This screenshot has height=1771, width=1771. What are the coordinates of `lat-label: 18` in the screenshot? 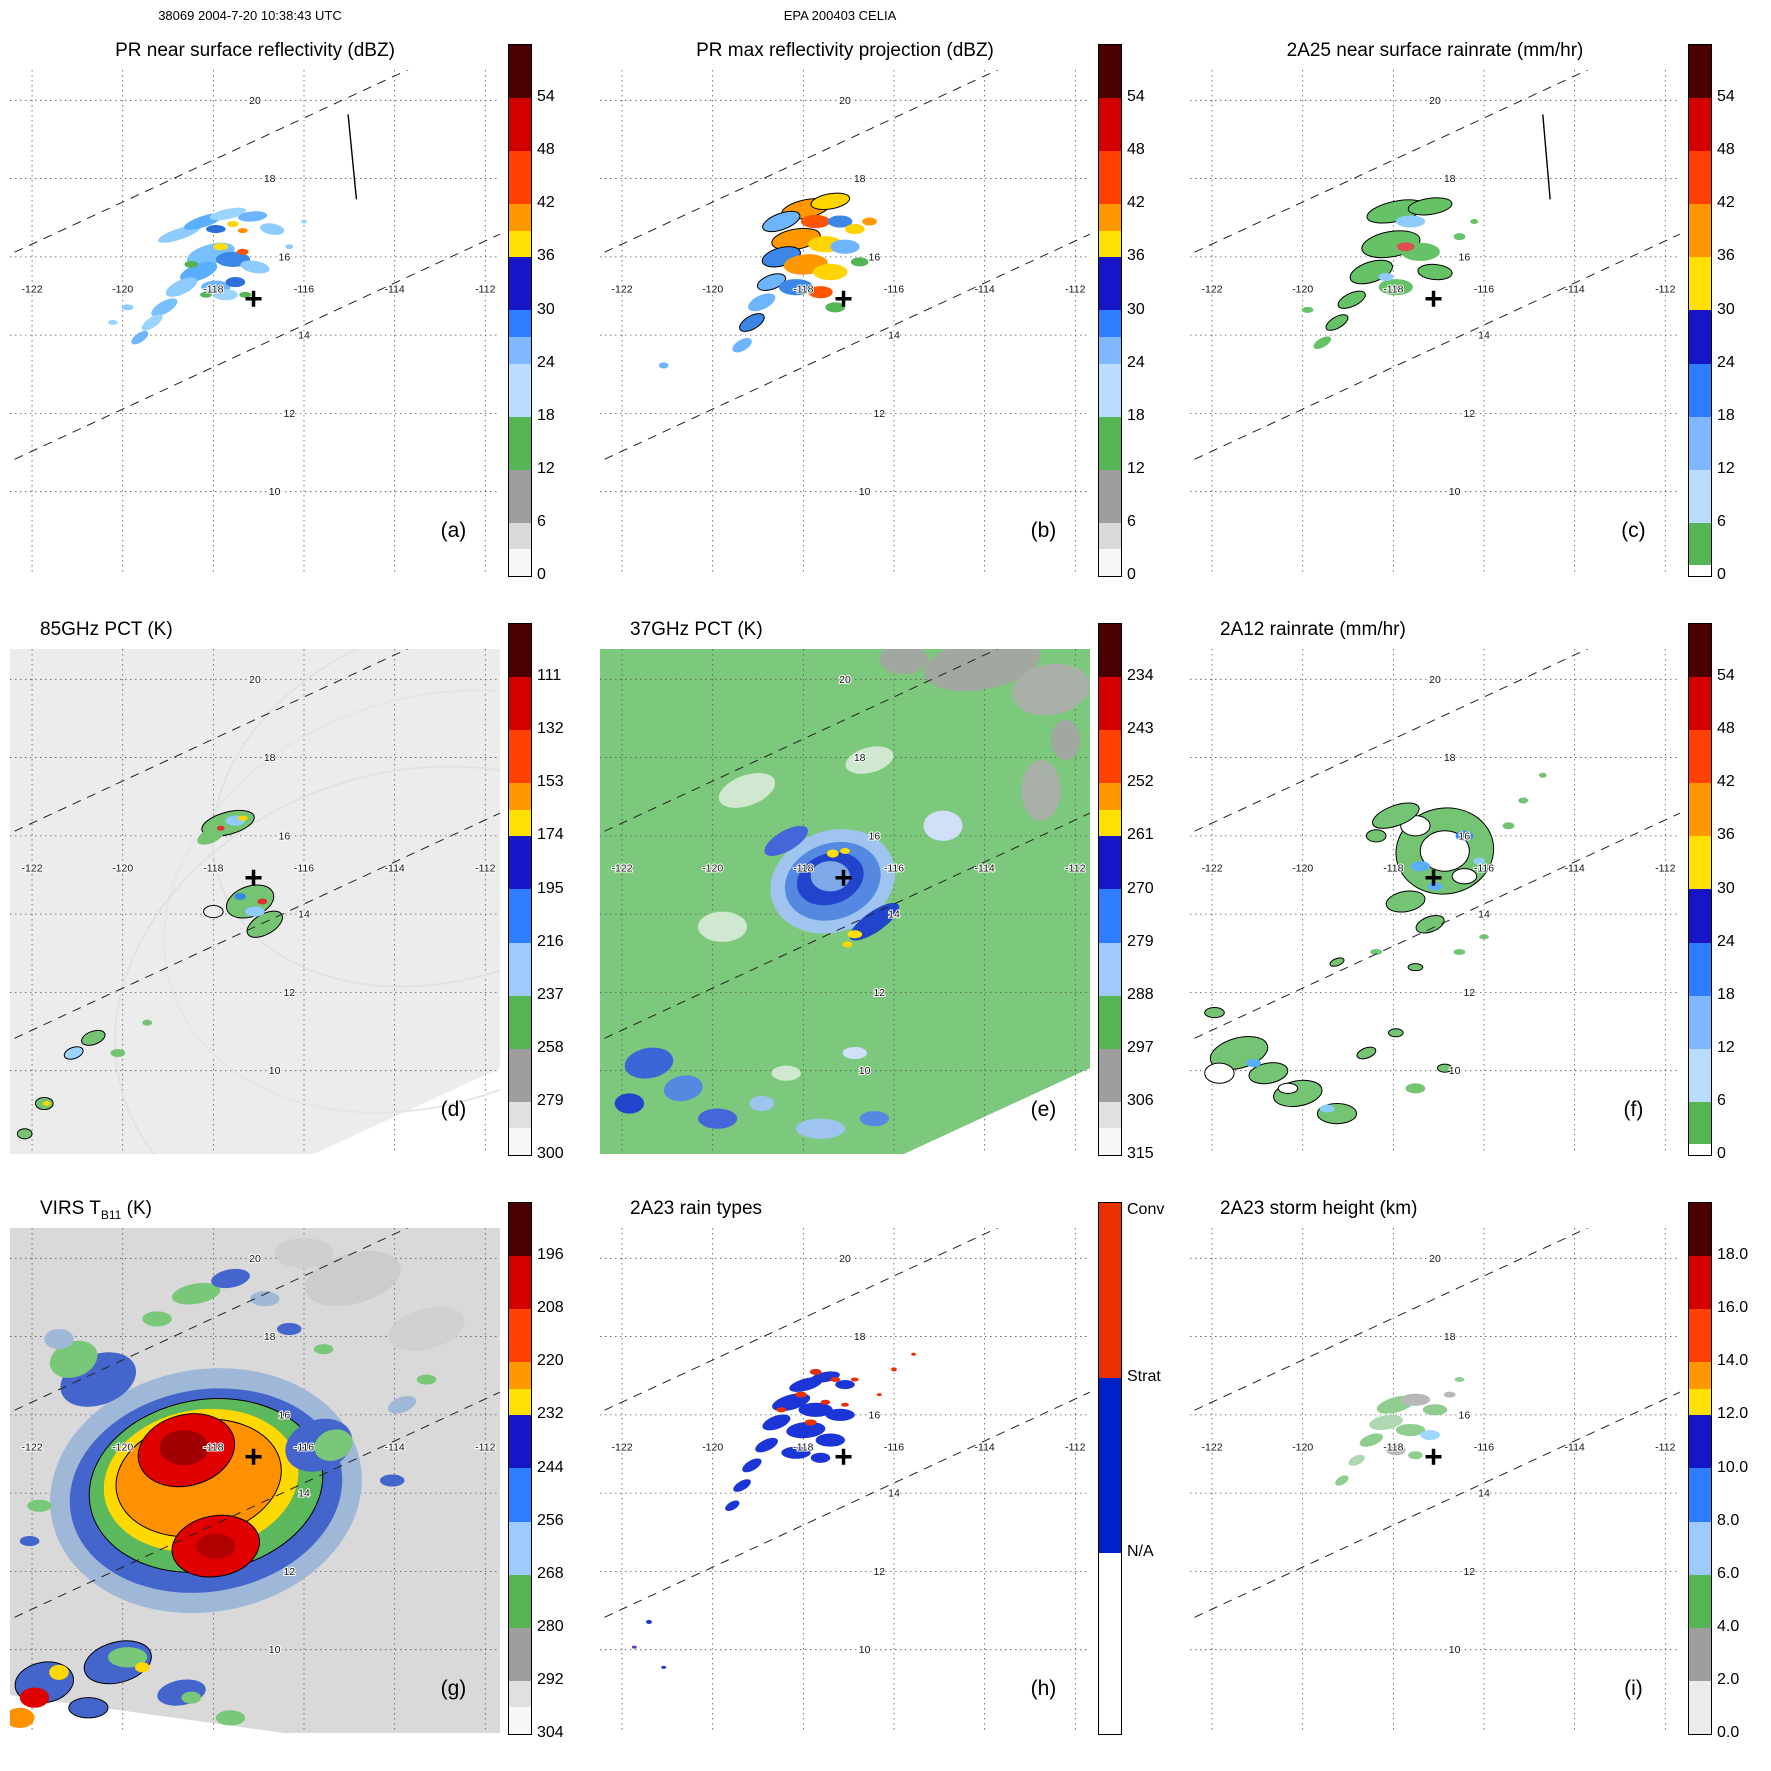 It's located at (270, 179).